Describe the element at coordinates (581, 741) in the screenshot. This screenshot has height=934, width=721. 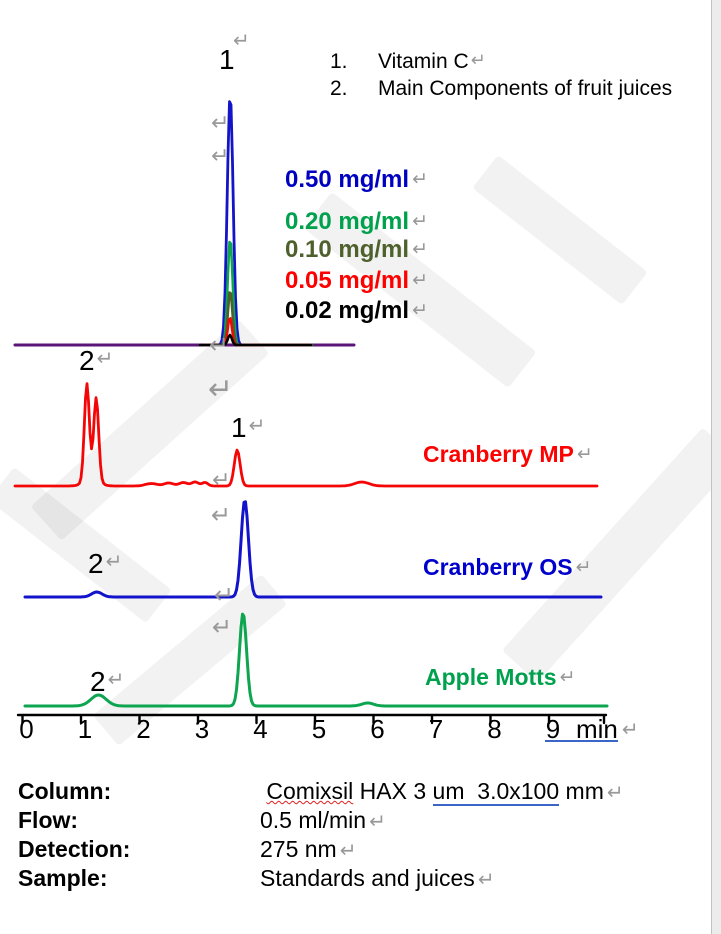
I see `underline-mark` at that location.